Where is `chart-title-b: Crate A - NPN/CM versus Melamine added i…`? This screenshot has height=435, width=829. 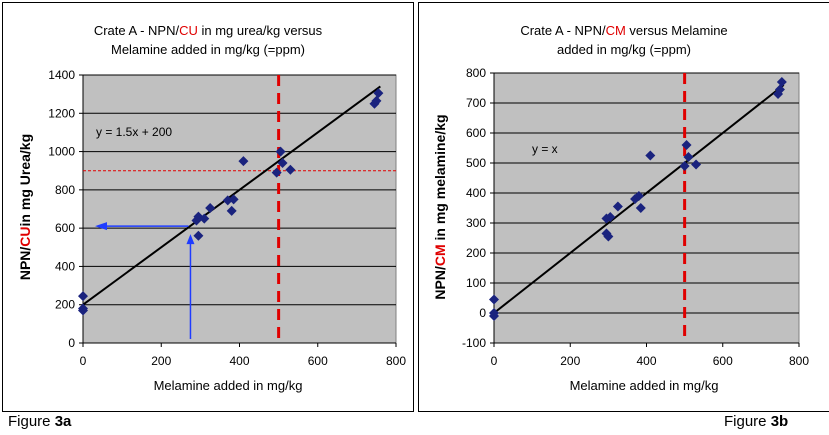 chart-title-b: Crate A - NPN/CM versus Melamine added i… is located at coordinates (624, 40).